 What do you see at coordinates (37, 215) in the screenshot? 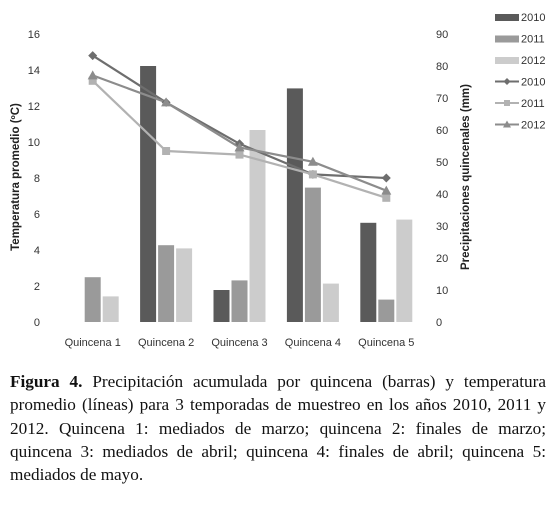
I see `y-left-tick-label: 6` at bounding box center [37, 215].